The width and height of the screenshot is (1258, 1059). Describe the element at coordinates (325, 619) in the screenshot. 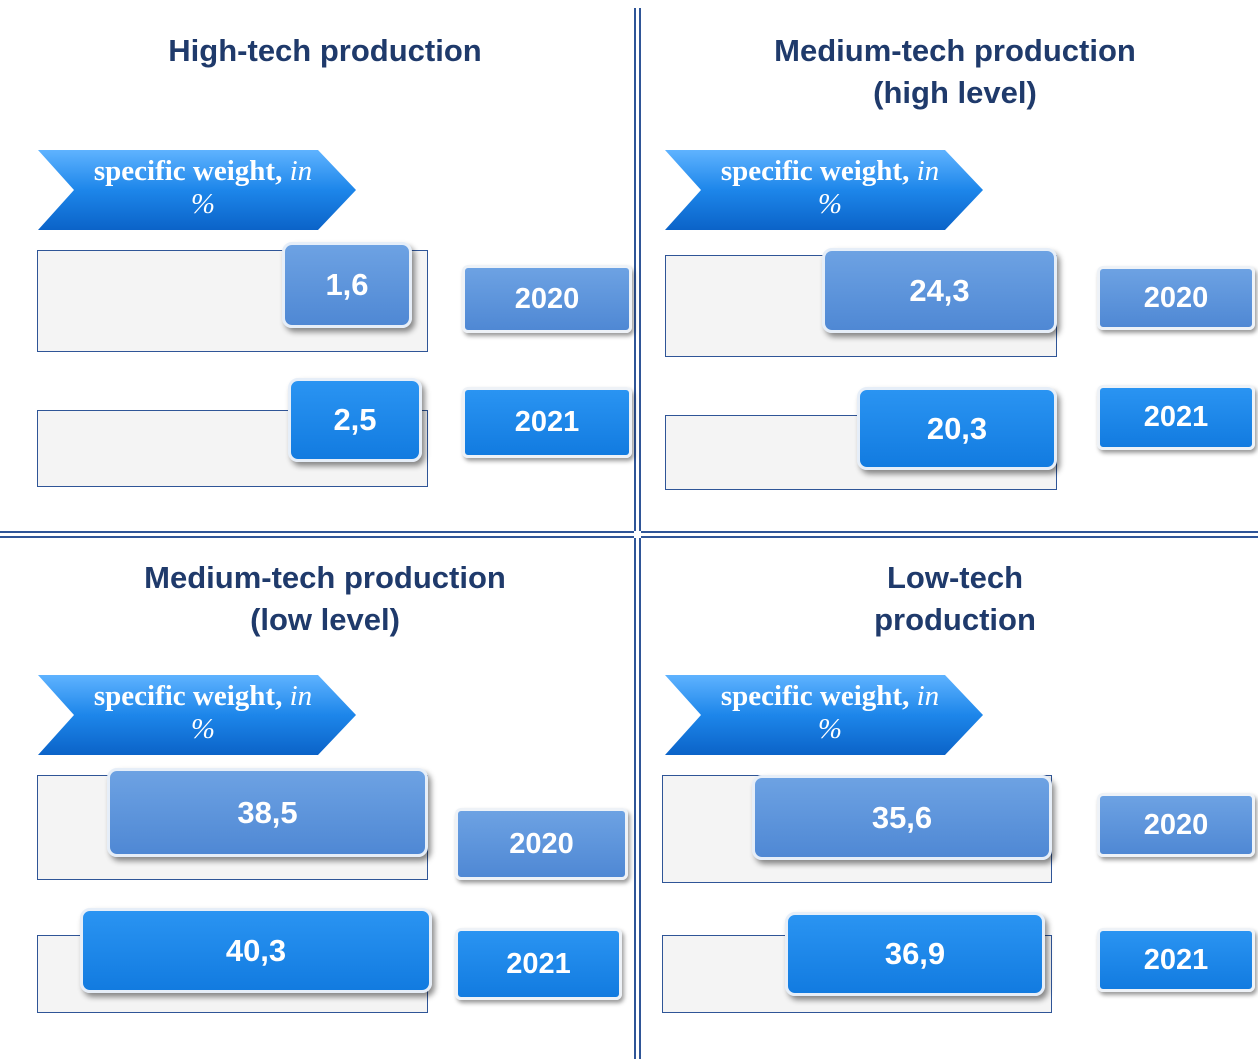

I see `panel-title: (low level)` at that location.